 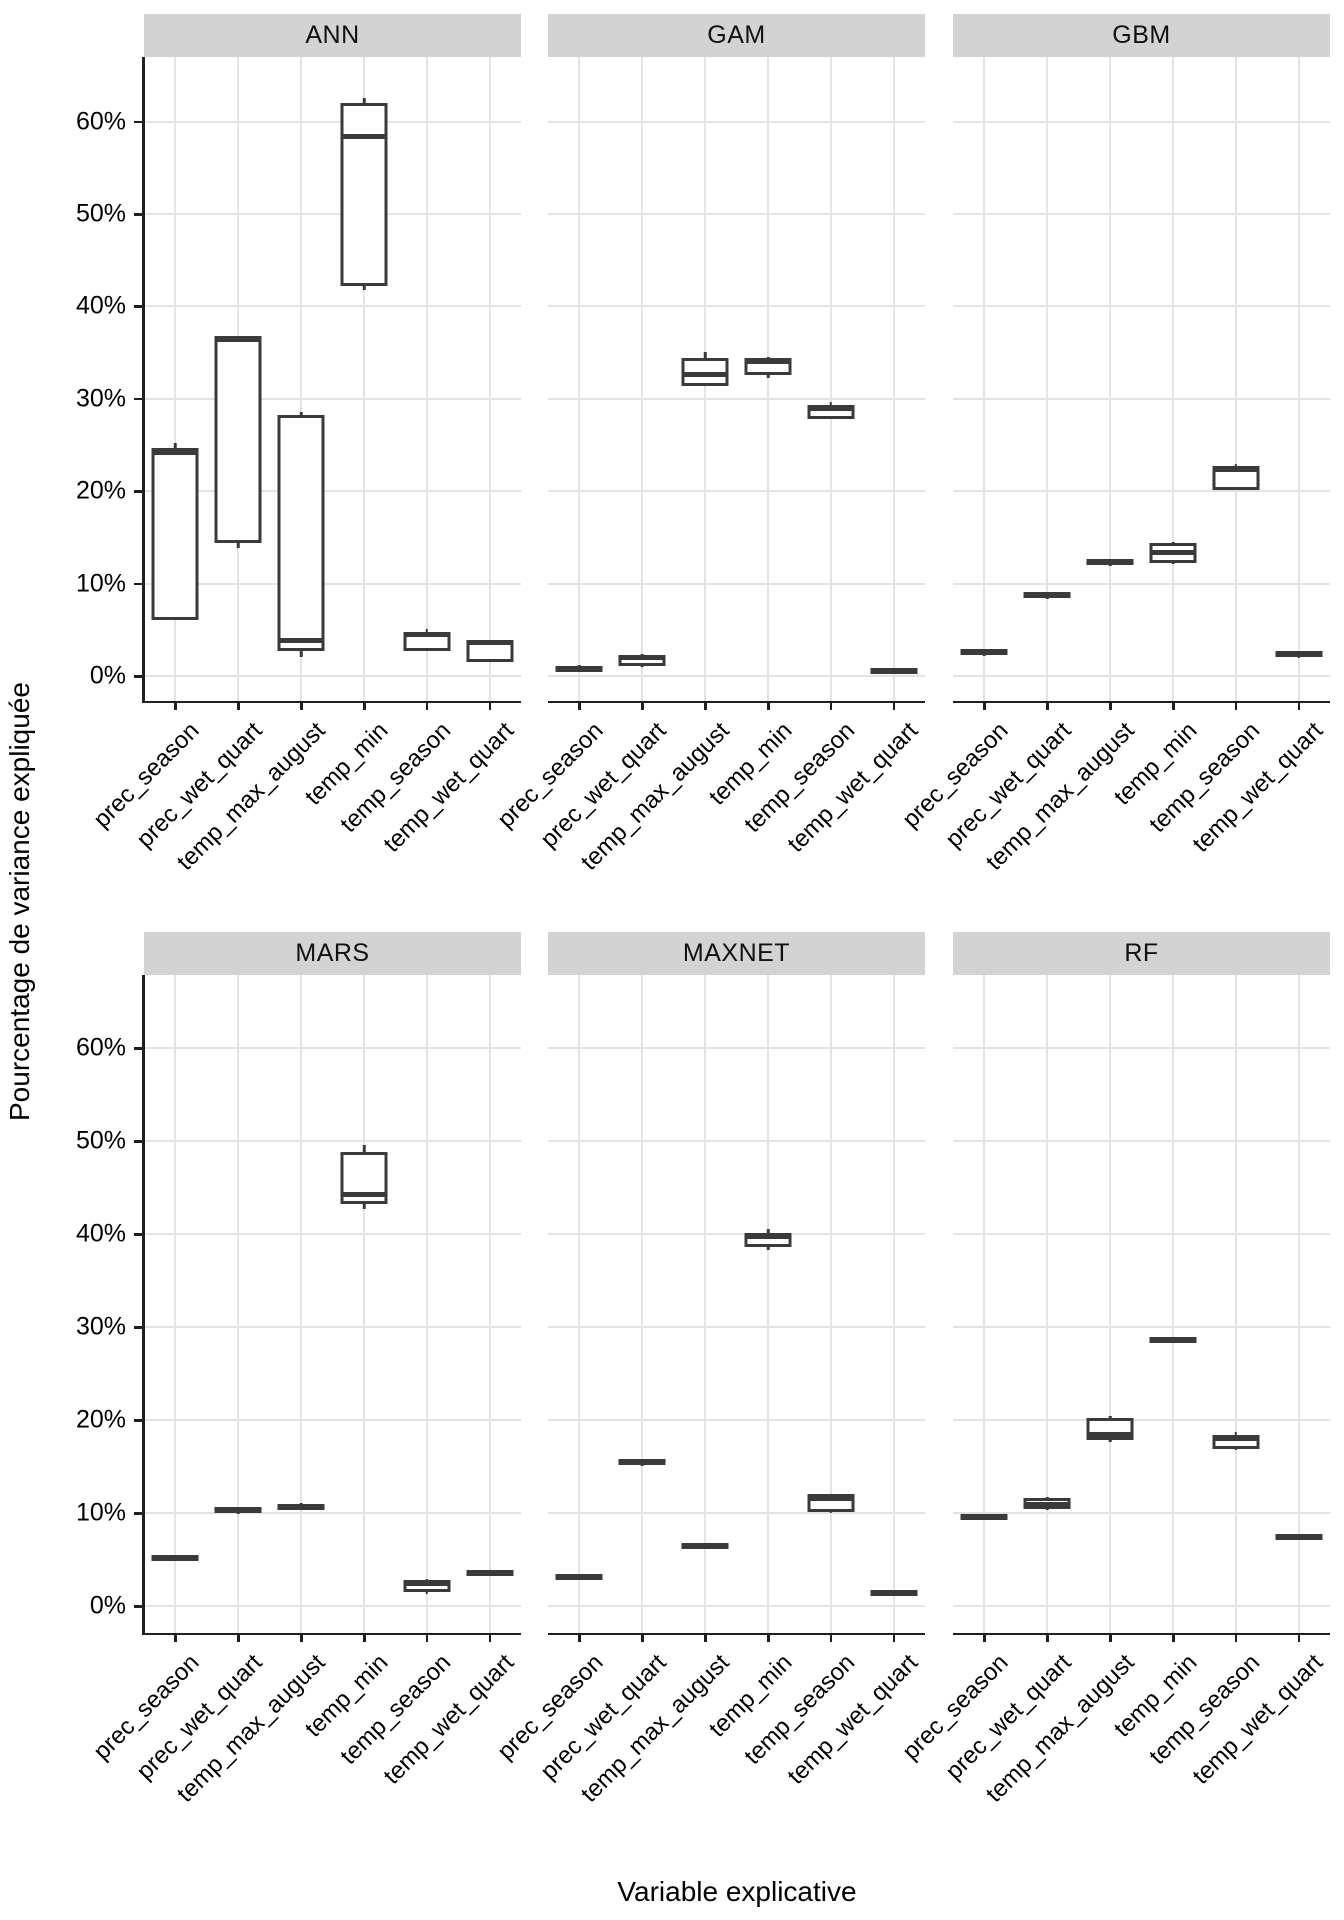 What do you see at coordinates (736, 35) in the screenshot?
I see `facet-strip-gam: GAM` at bounding box center [736, 35].